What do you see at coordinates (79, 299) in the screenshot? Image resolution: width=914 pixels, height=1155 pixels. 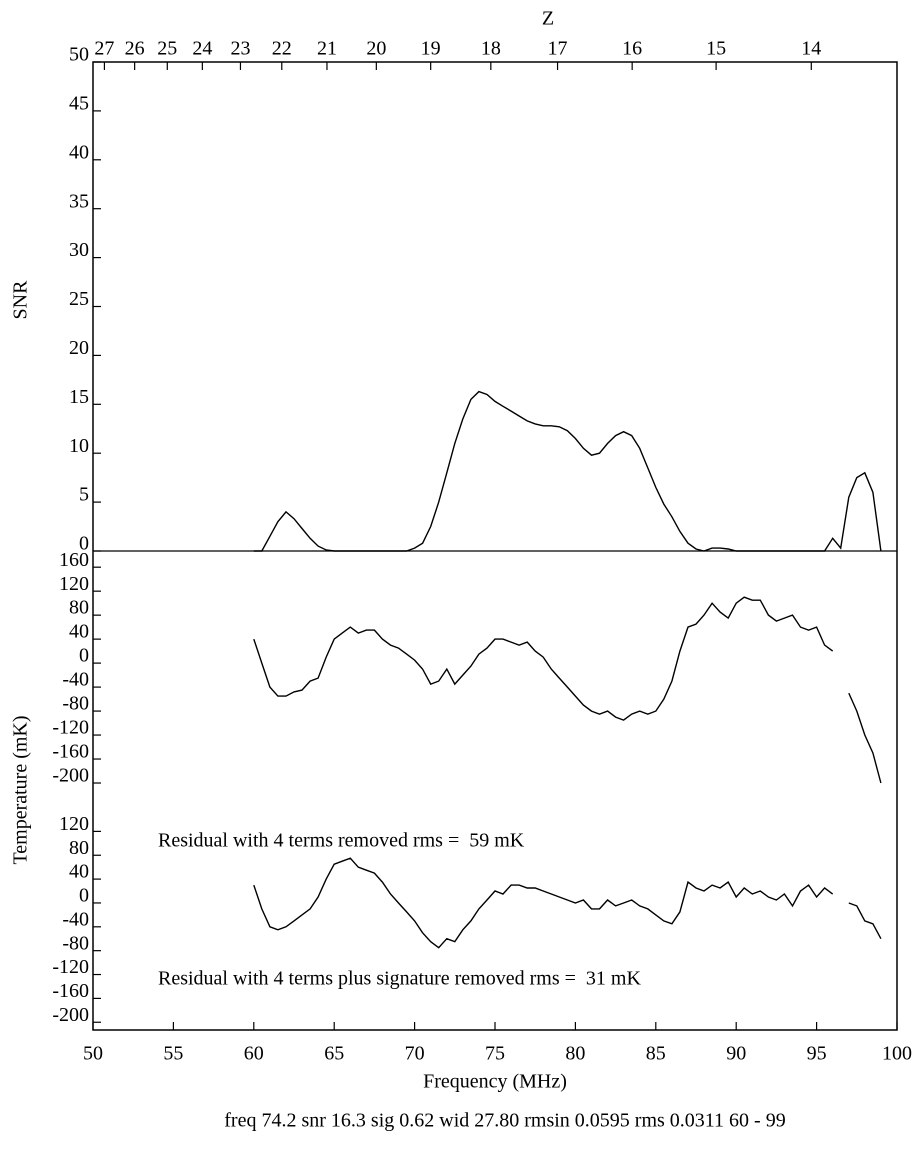 I see `y-tick-label: 25` at bounding box center [79, 299].